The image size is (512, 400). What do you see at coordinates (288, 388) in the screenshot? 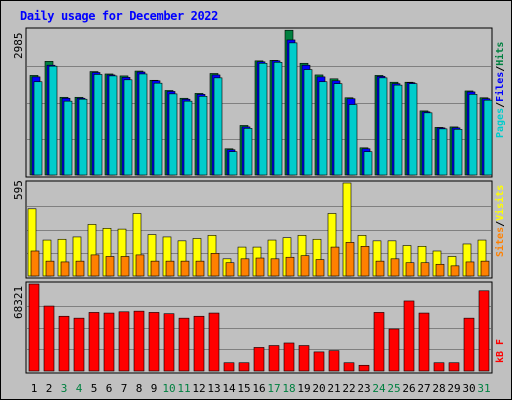
I see `day-label: 18` at bounding box center [288, 388].